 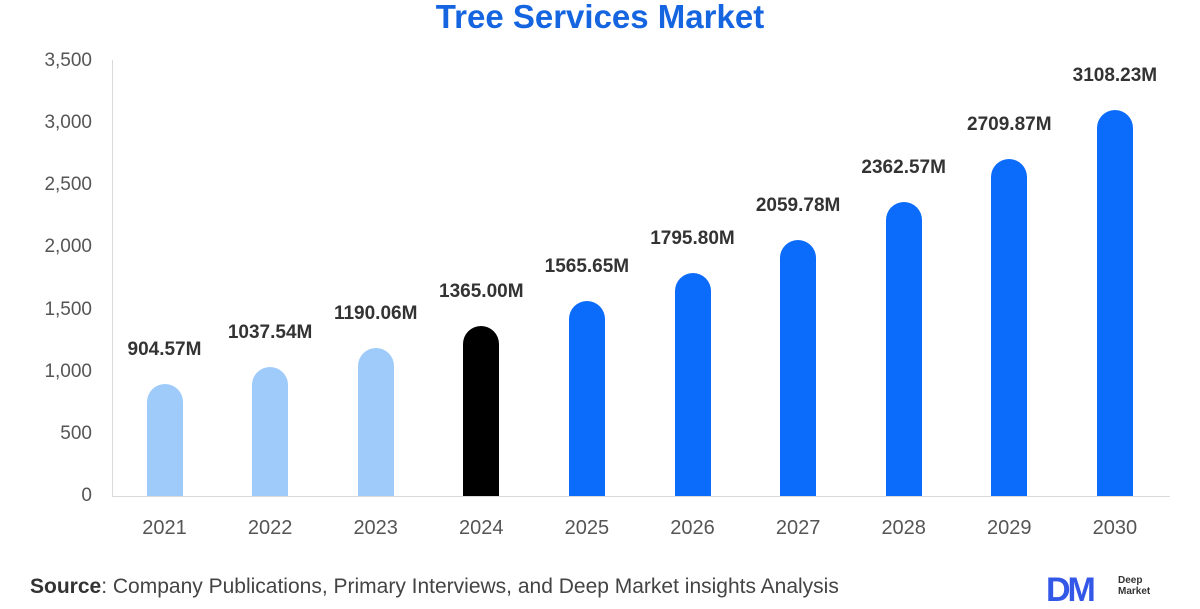 What do you see at coordinates (481, 411) in the screenshot?
I see `bar-2024` at bounding box center [481, 411].